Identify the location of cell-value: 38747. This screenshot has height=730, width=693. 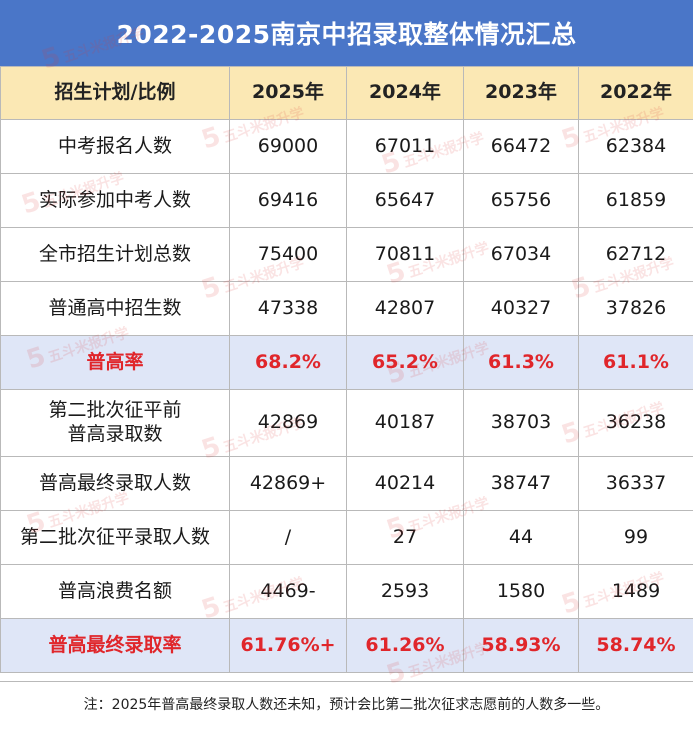
(521, 483).